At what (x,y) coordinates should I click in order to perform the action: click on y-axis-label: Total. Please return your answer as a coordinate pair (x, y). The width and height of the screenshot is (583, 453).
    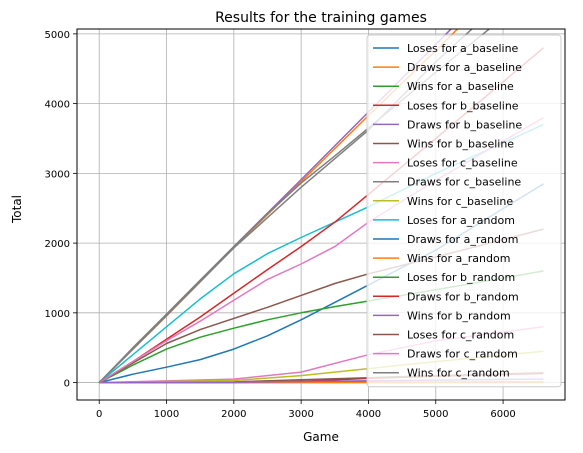
    Looking at the image, I should click on (17, 209).